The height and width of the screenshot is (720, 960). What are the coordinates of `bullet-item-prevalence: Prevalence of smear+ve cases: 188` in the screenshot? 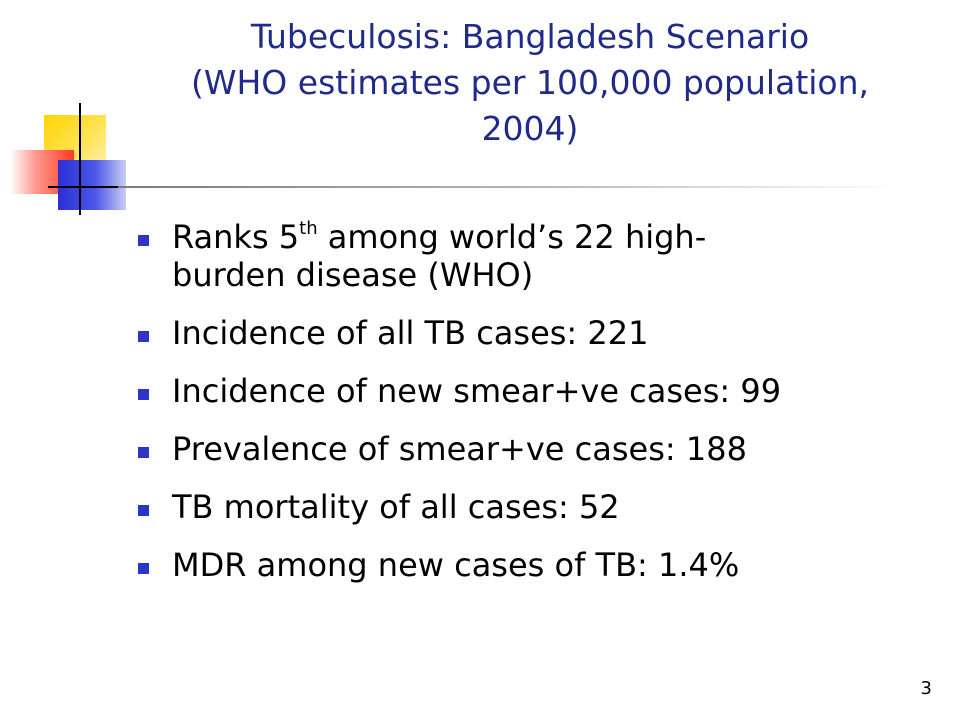 It's located at (534, 449).